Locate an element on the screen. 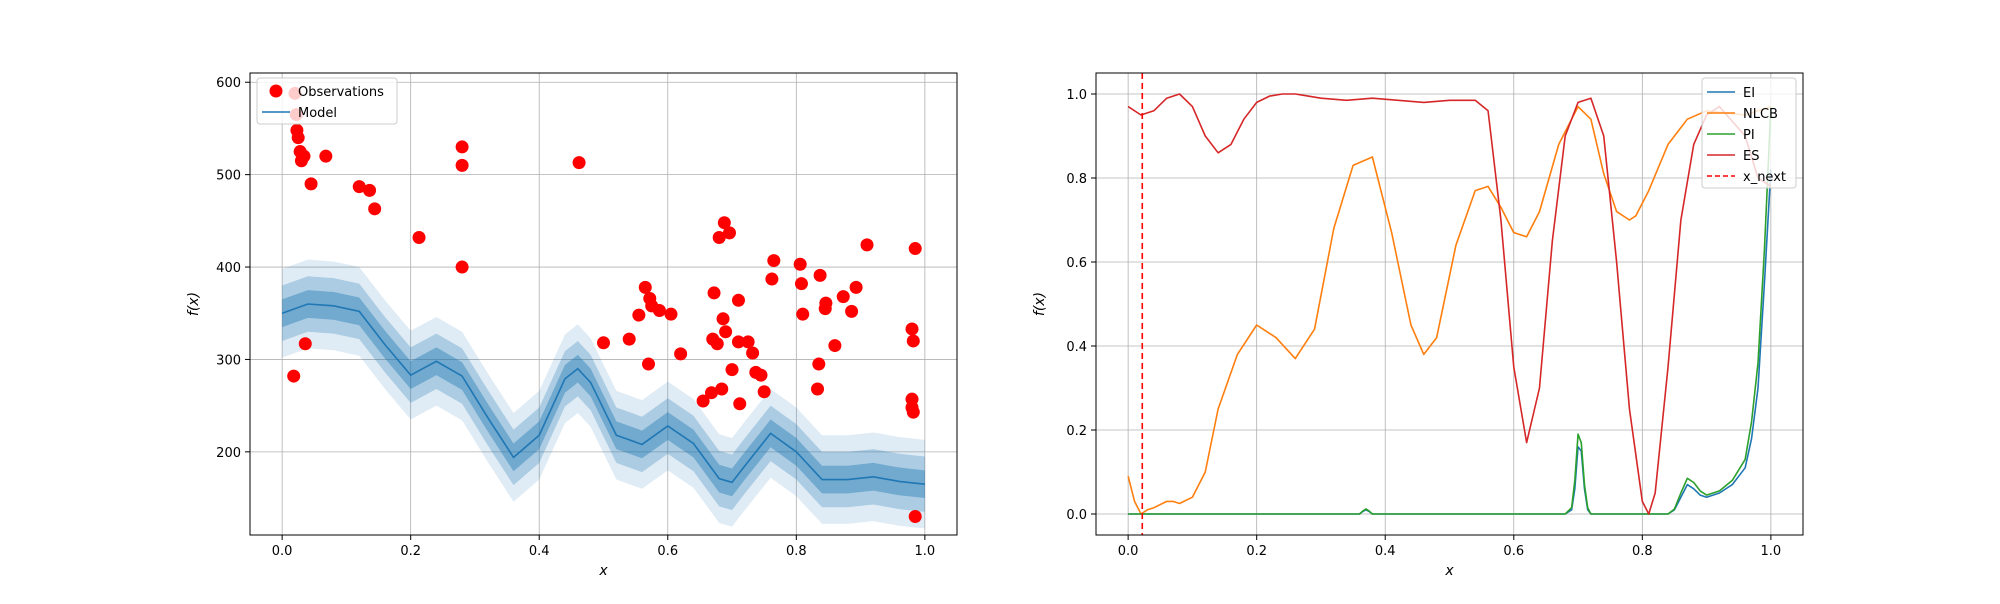 The image size is (2000, 604). x-tick-label: 0.8 is located at coordinates (1642, 551).